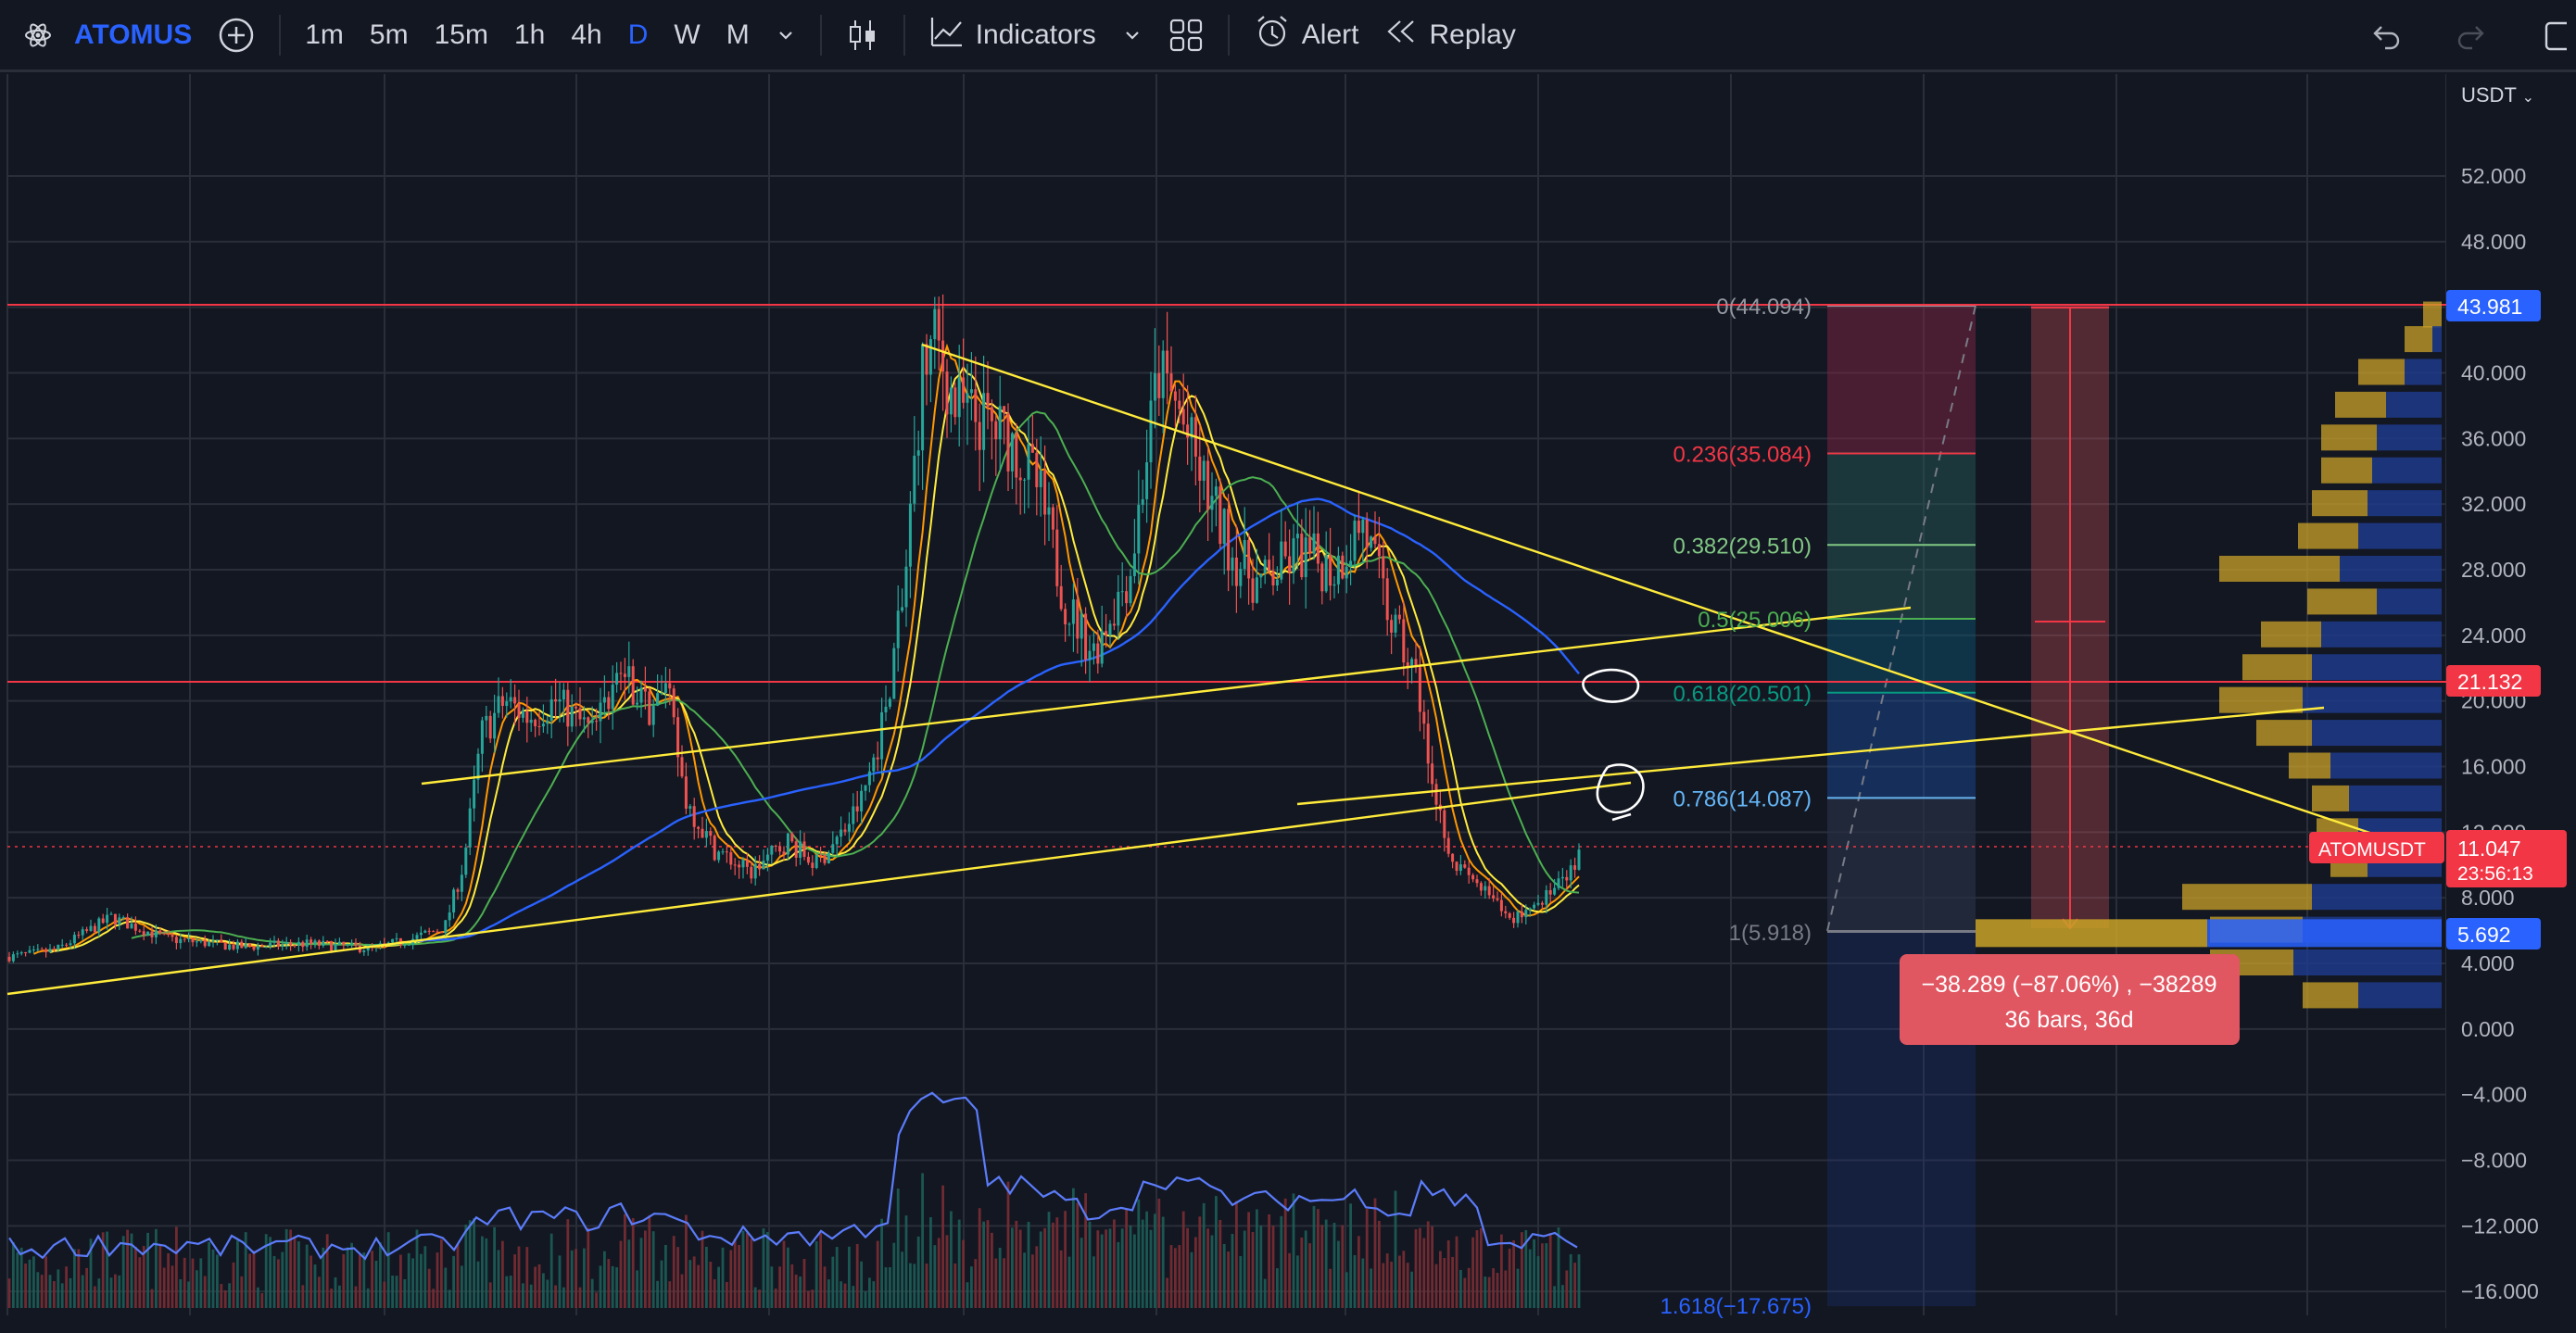 This screenshot has width=2576, height=1333. Describe the element at coordinates (38, 35) in the screenshot. I see `atom-icon` at that location.